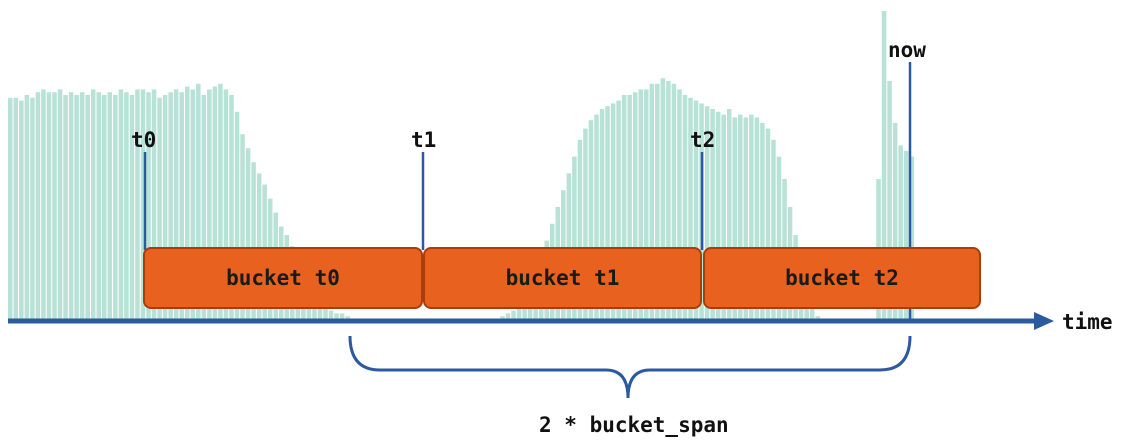 The width and height of the screenshot is (1124, 446). What do you see at coordinates (283, 278) in the screenshot?
I see `bucket-t0: bucket t0` at bounding box center [283, 278].